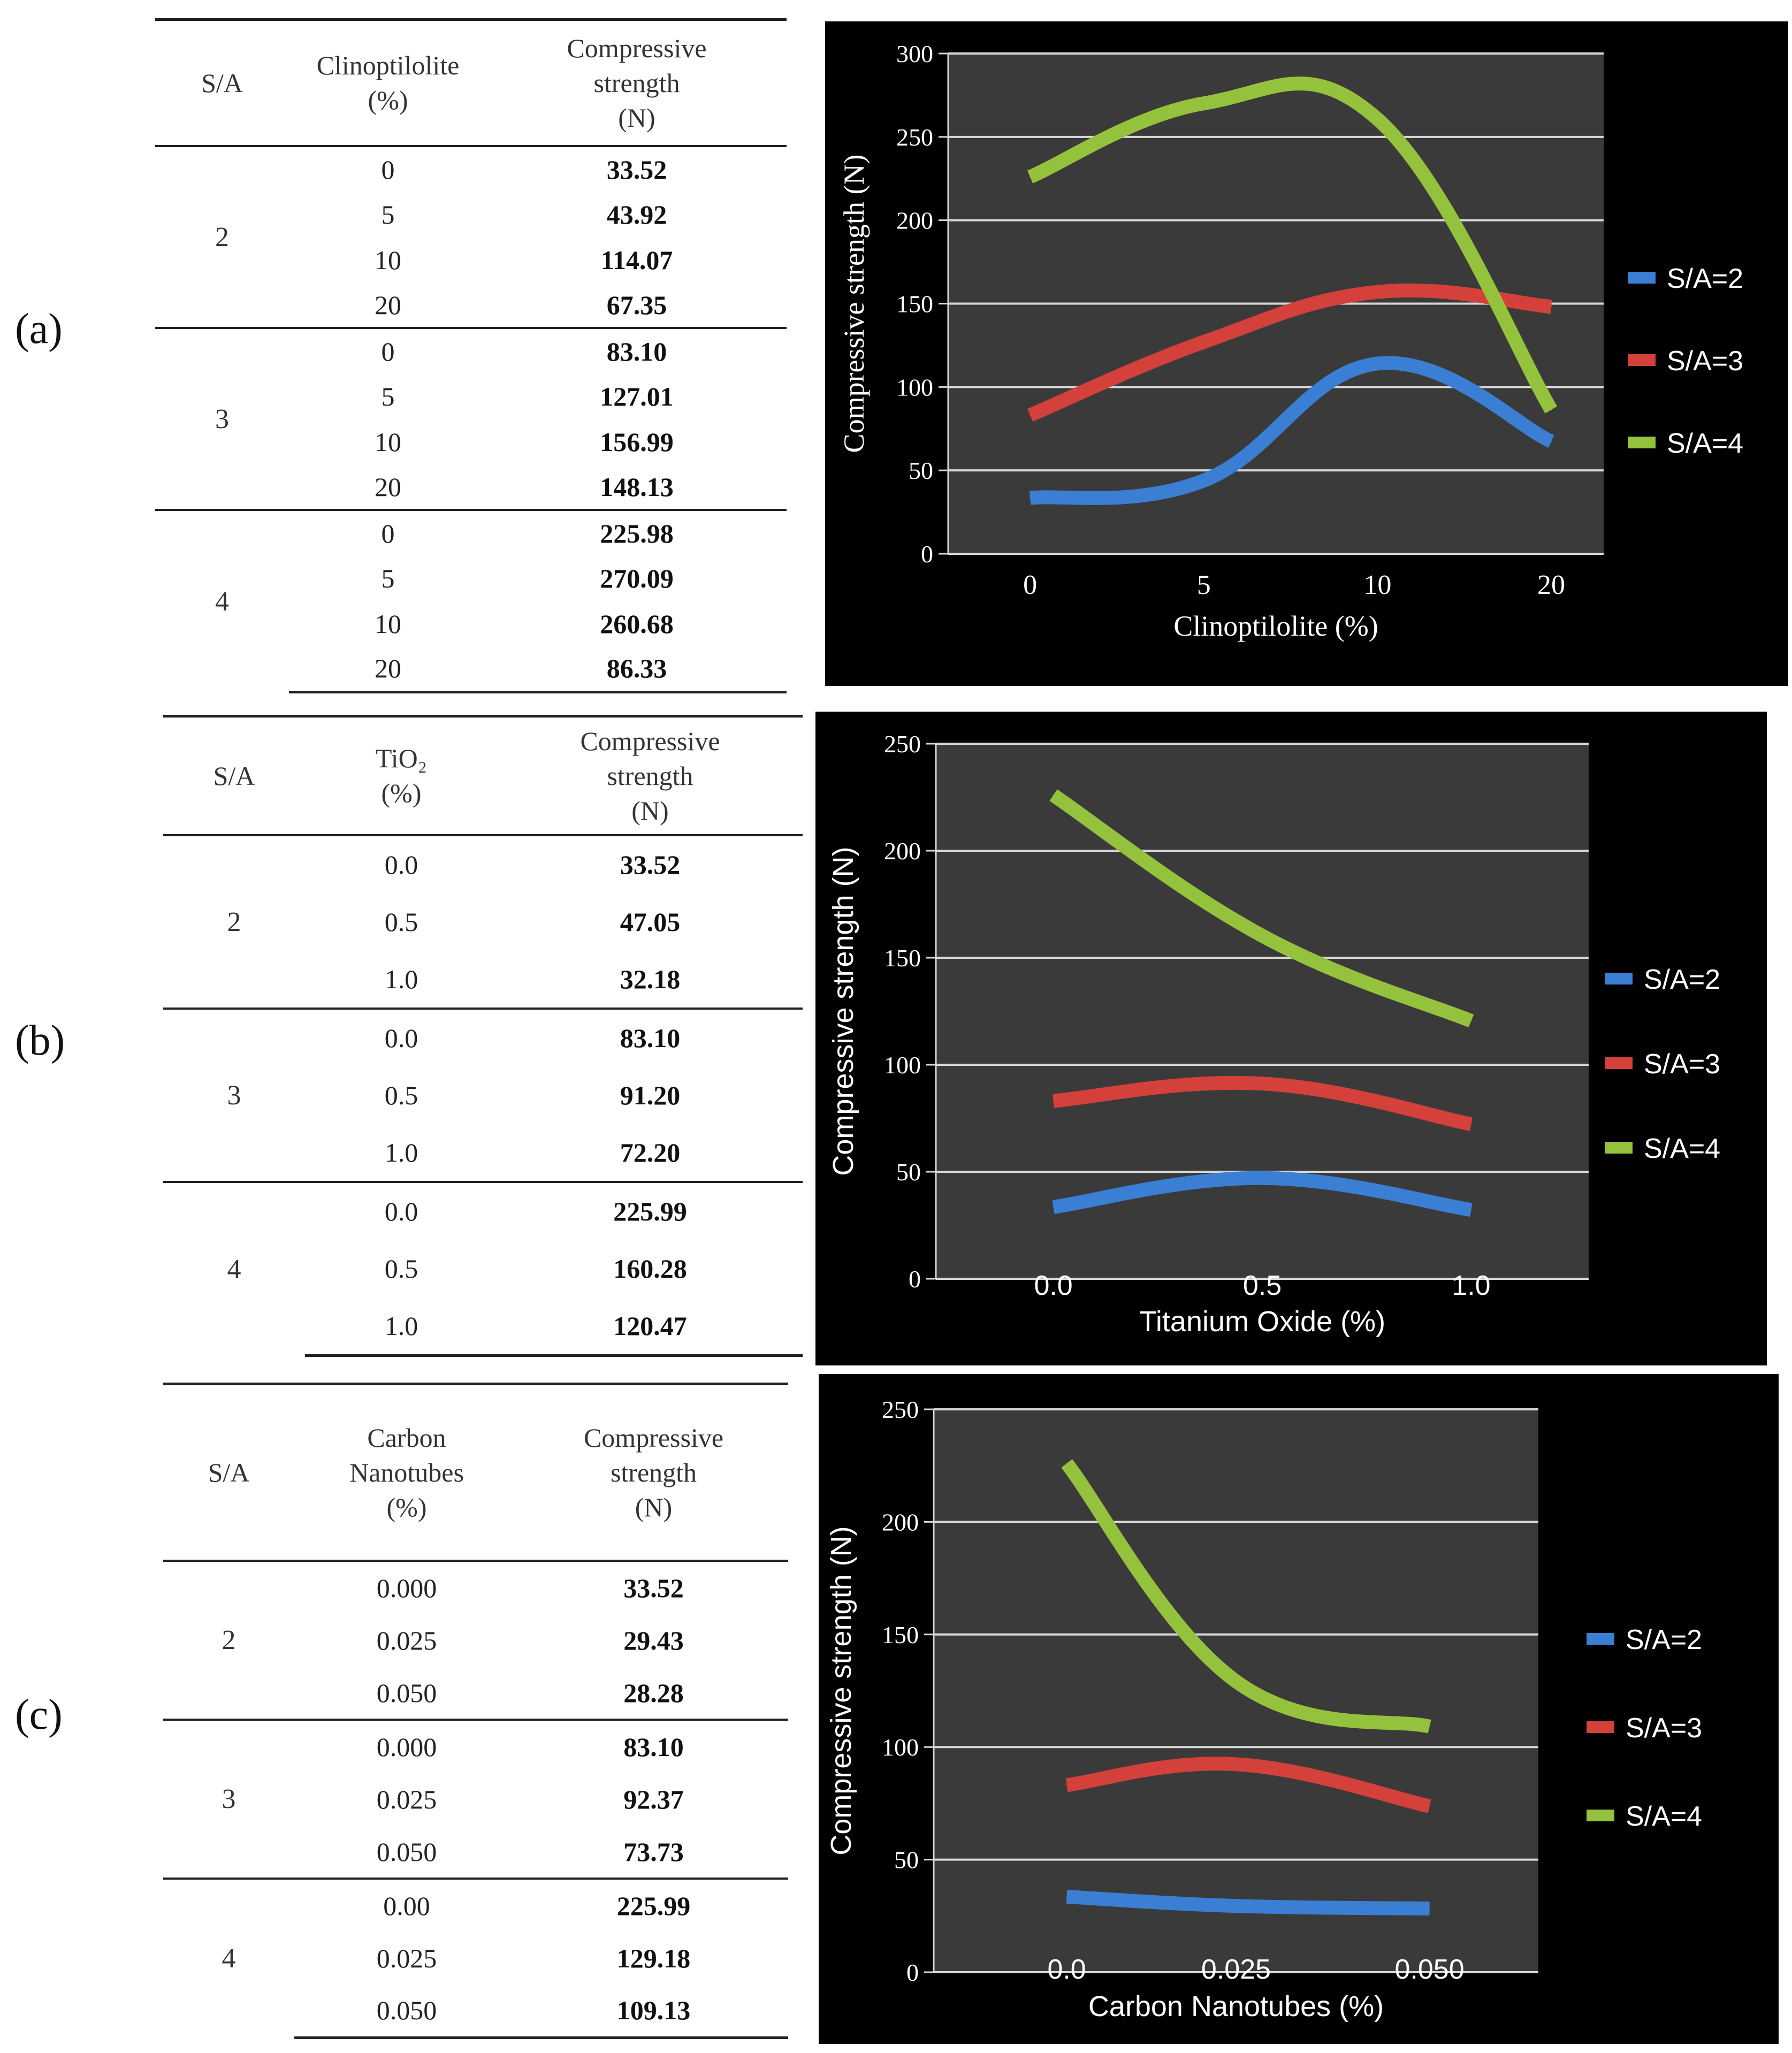 Image resolution: width=1792 pixels, height=2053 pixels. What do you see at coordinates (1377, 585) in the screenshot?
I see `x-tick-label: 10` at bounding box center [1377, 585].